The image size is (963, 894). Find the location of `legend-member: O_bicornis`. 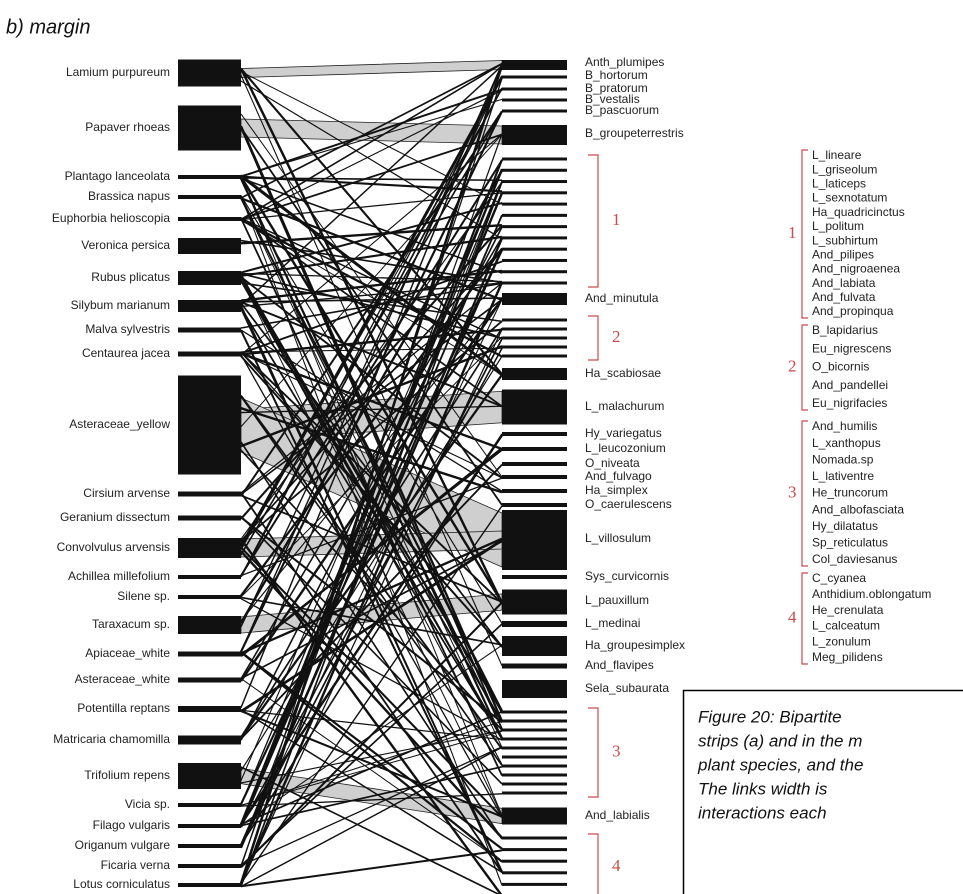

legend-member: O_bicornis is located at coordinates (840, 367).